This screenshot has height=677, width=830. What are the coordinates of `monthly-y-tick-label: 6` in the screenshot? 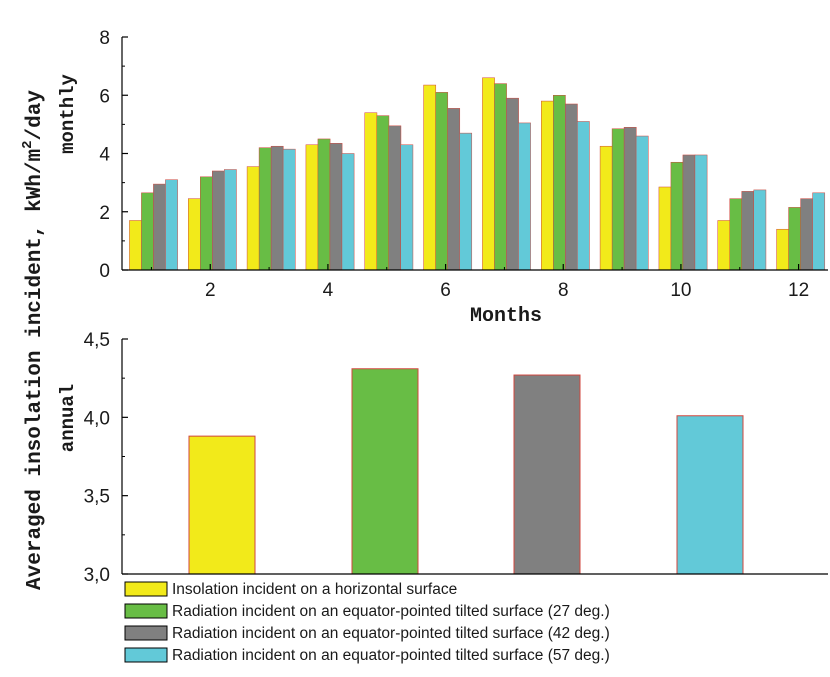 It's located at (104, 96).